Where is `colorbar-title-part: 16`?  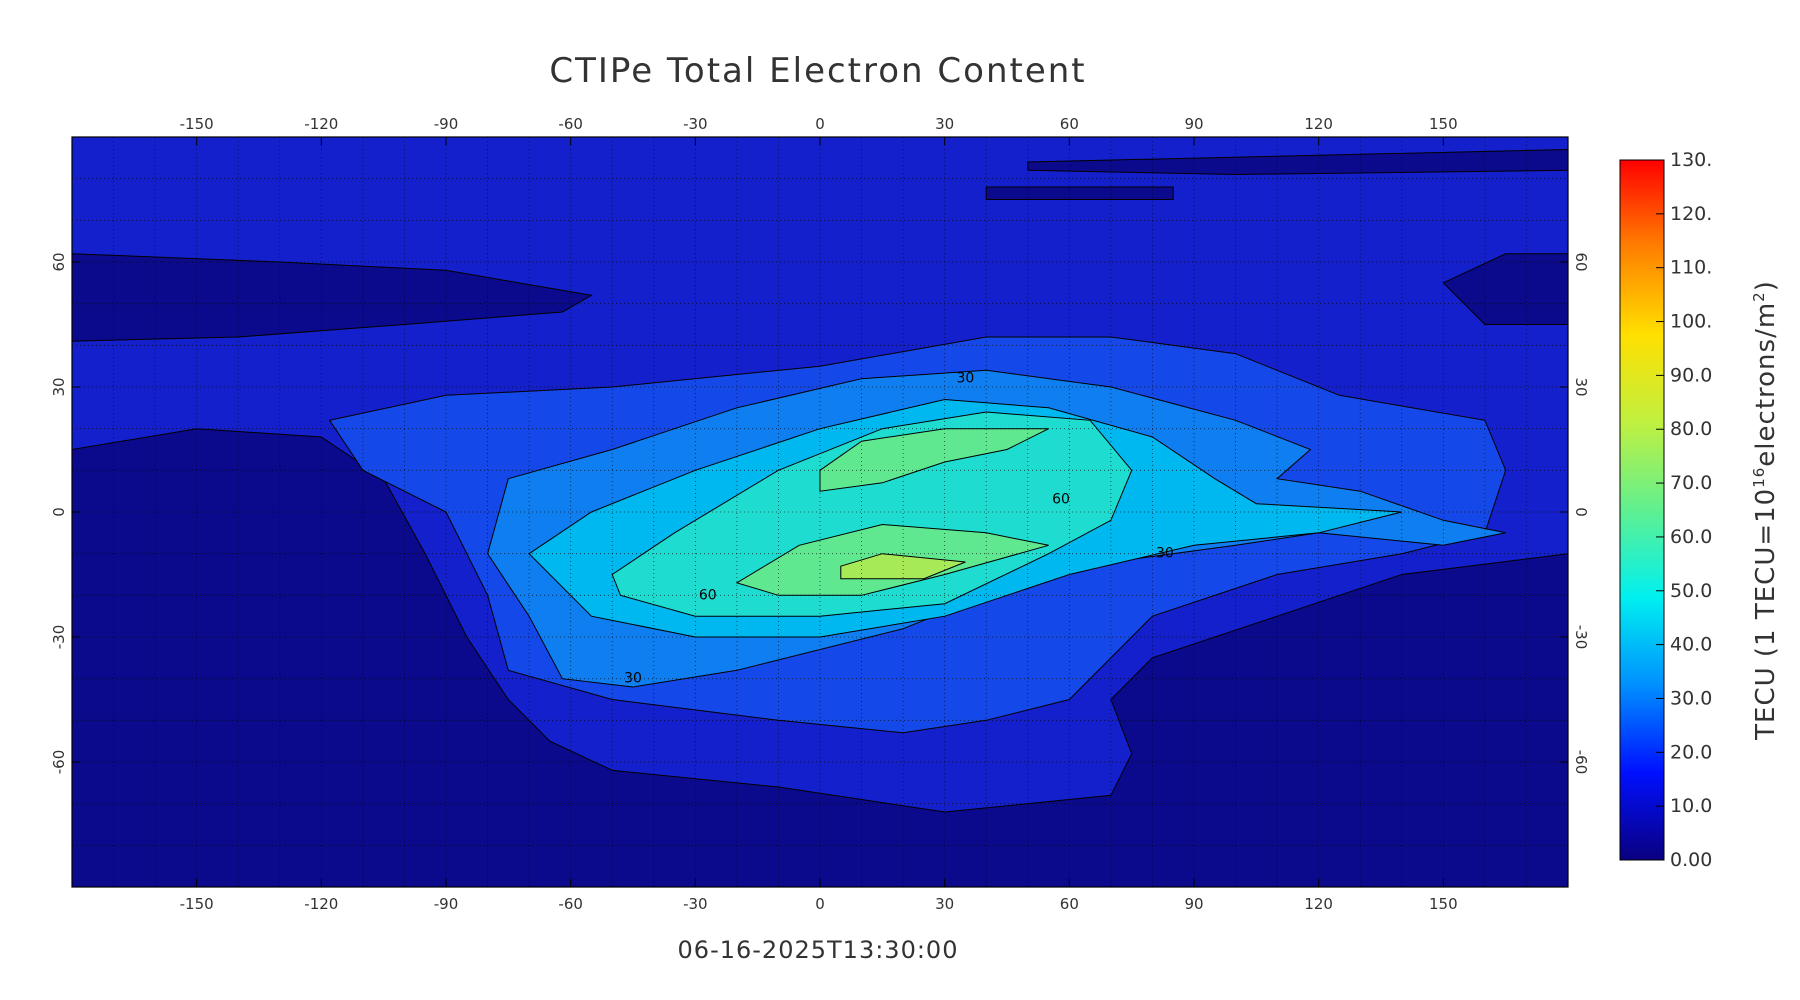 colorbar-title-part: 16 is located at coordinates (1759, 477).